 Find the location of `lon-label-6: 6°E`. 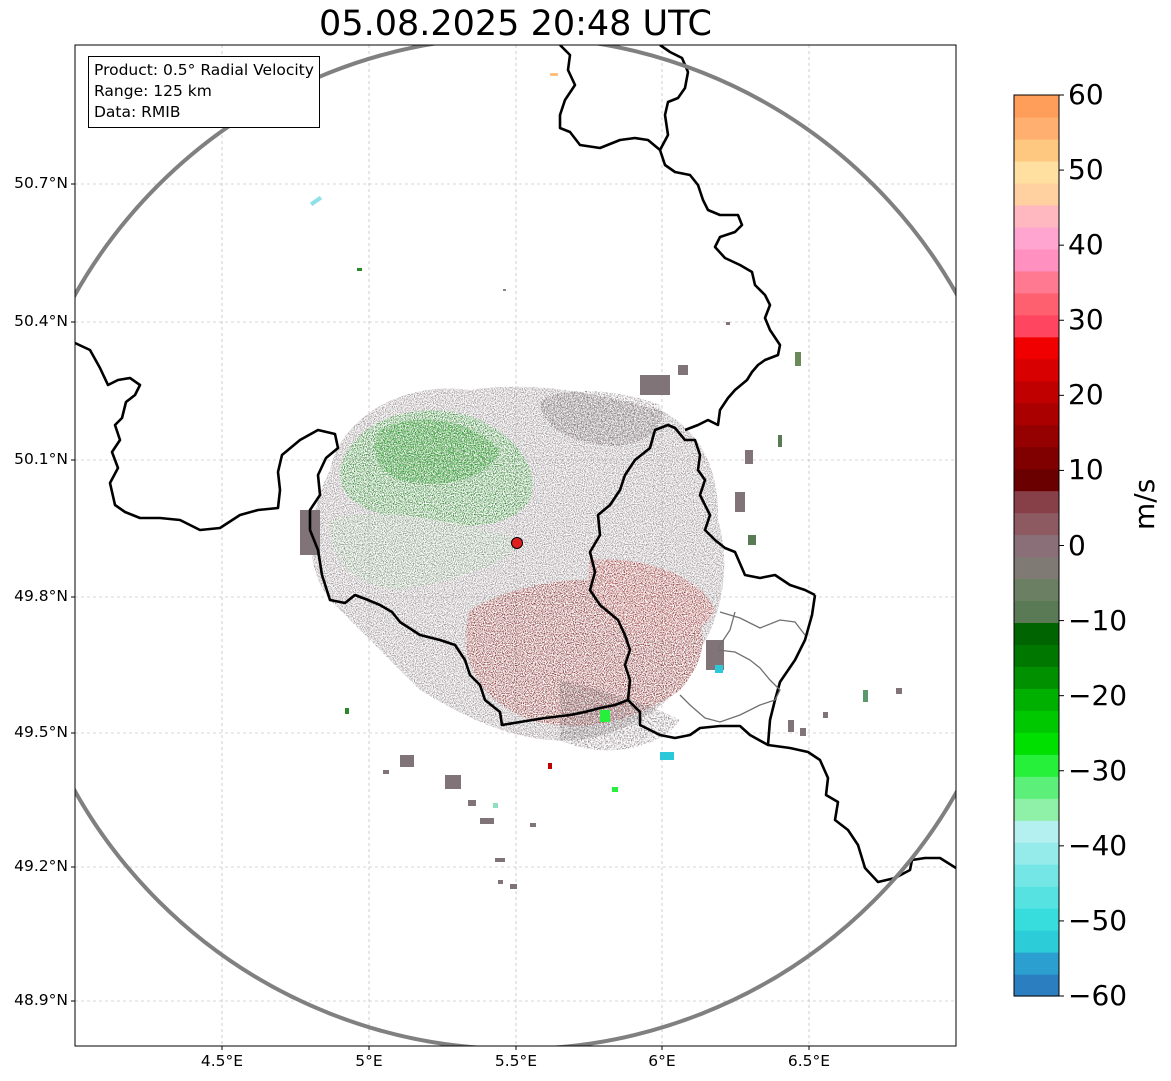

lon-label-6: 6°E is located at coordinates (662, 1061).